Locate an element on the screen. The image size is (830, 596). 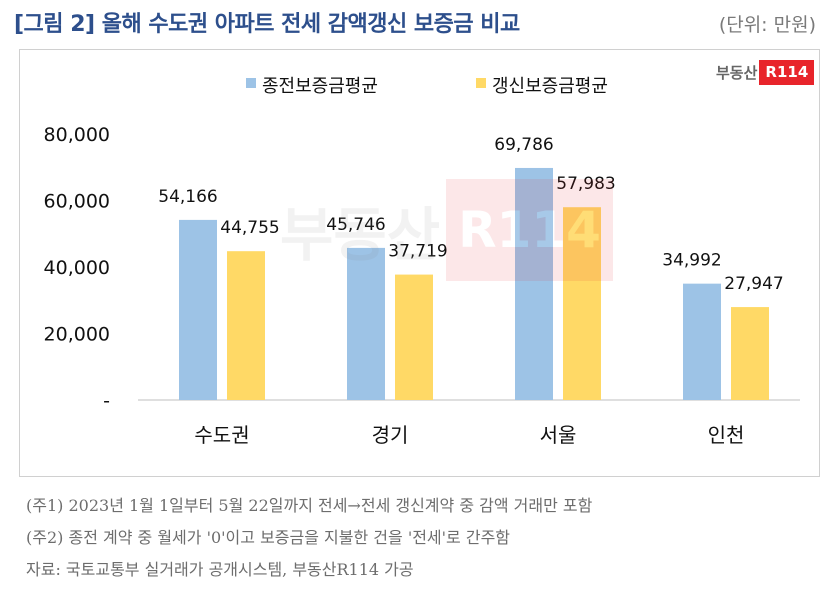
x-category-label: 서울 is located at coordinates (558, 435).